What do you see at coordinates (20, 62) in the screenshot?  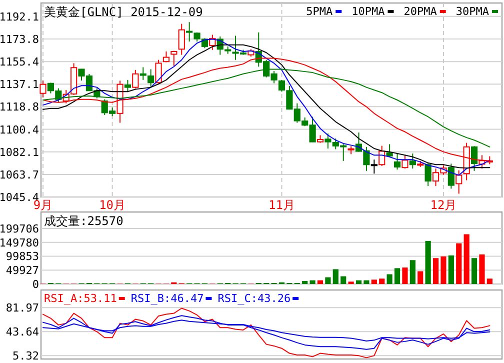 I see `y-tick-label: 1155.4` at bounding box center [20, 62].